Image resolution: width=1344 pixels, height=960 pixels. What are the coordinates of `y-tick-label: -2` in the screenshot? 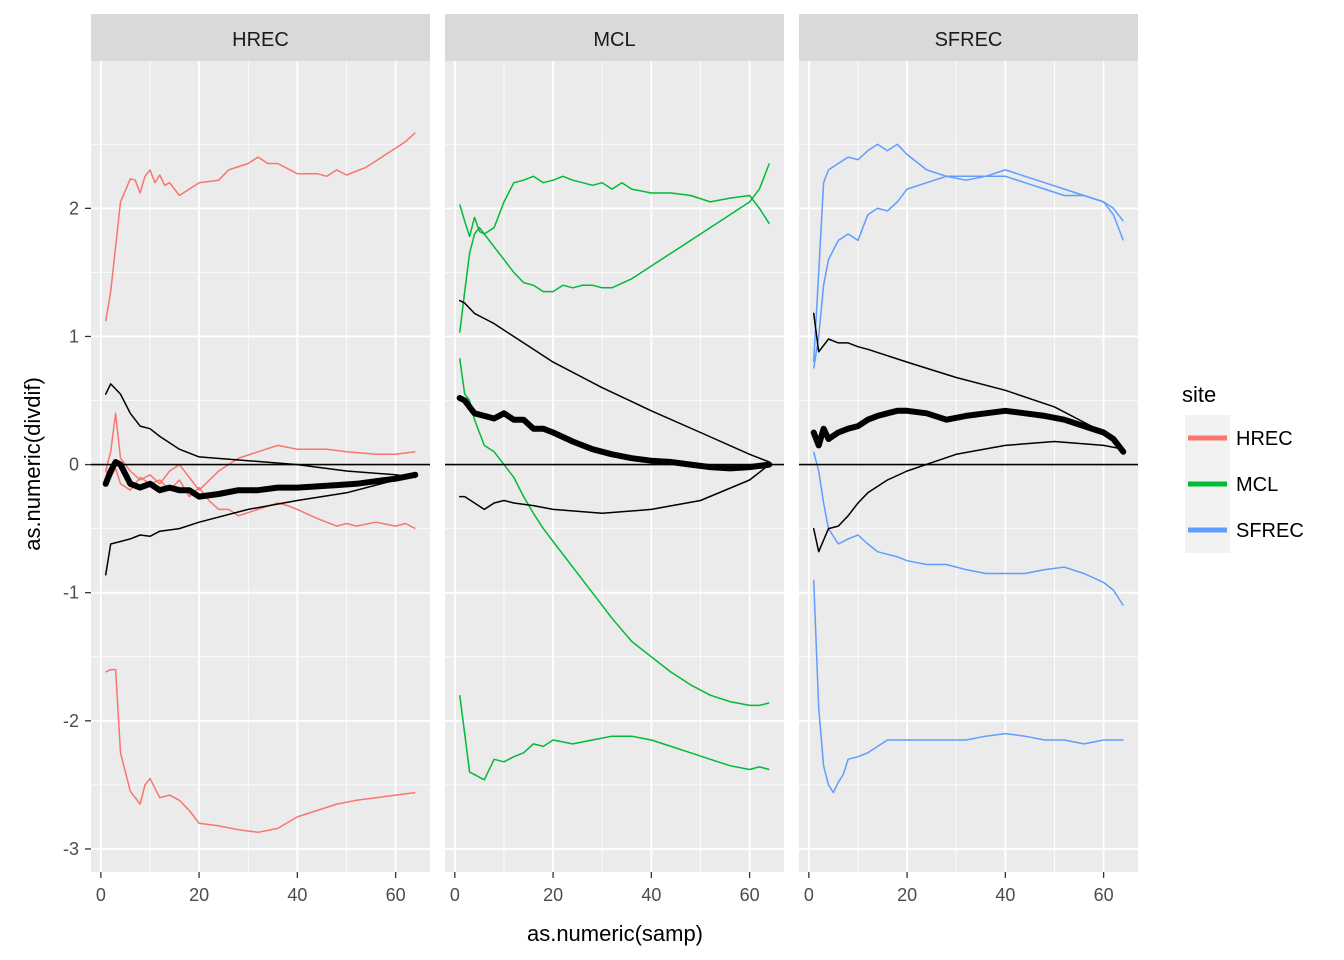 It's located at (71, 721).